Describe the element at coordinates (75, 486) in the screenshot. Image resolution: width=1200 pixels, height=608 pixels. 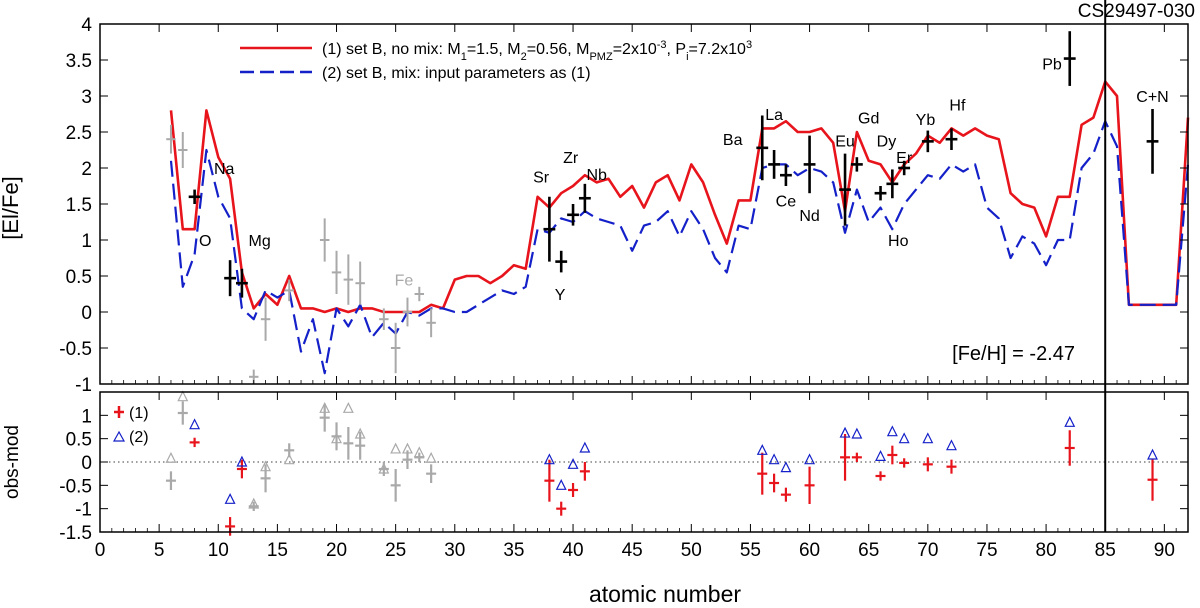
I see `bottom-y-tick-label: -0.5` at that location.